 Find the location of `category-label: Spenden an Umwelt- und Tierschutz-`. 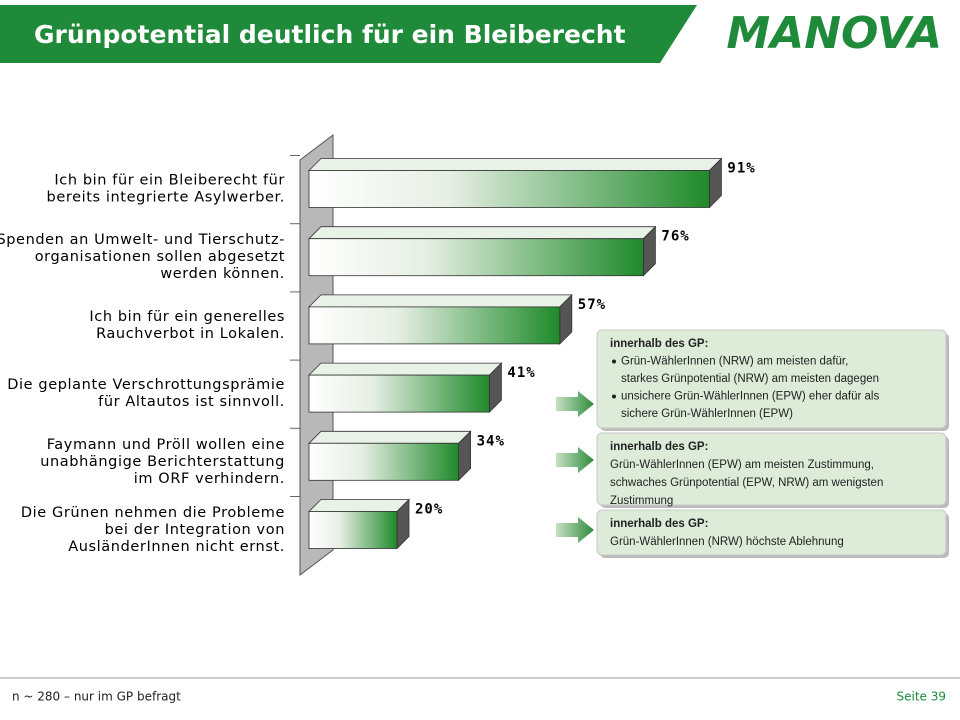

category-label: Spenden an Umwelt- und Tierschutz- is located at coordinates (142, 240).